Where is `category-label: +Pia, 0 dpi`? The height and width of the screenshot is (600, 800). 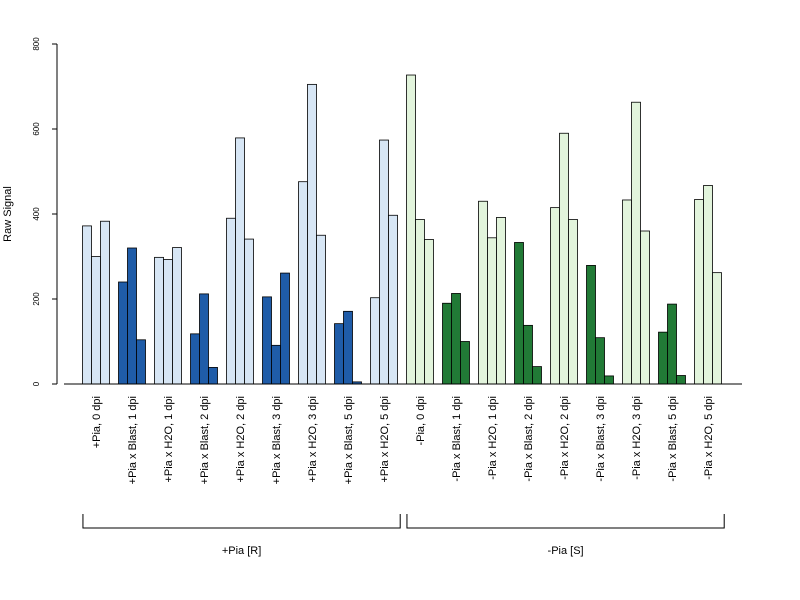
category-label: +Pia, 0 dpi is located at coordinates (97, 422).